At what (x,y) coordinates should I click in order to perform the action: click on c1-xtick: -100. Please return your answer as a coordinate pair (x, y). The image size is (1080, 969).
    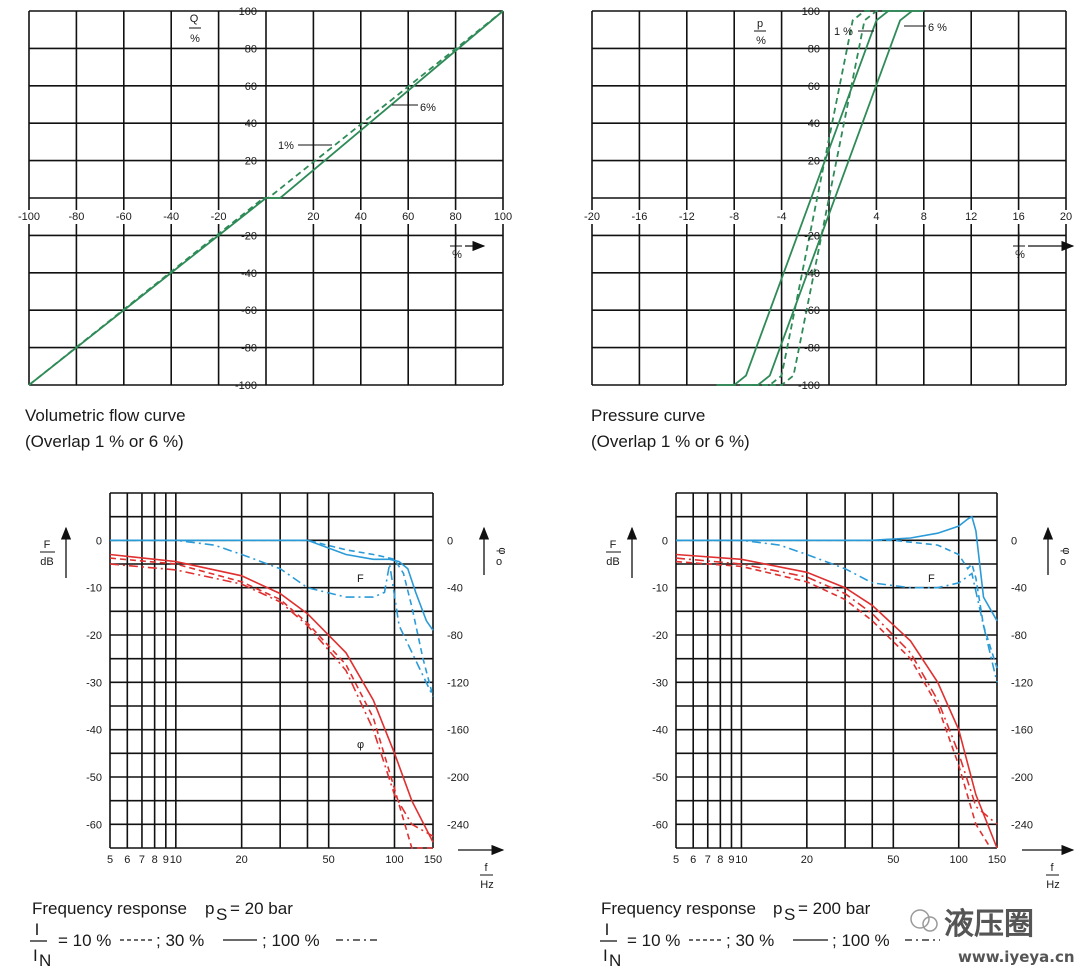
    Looking at the image, I should click on (29, 217).